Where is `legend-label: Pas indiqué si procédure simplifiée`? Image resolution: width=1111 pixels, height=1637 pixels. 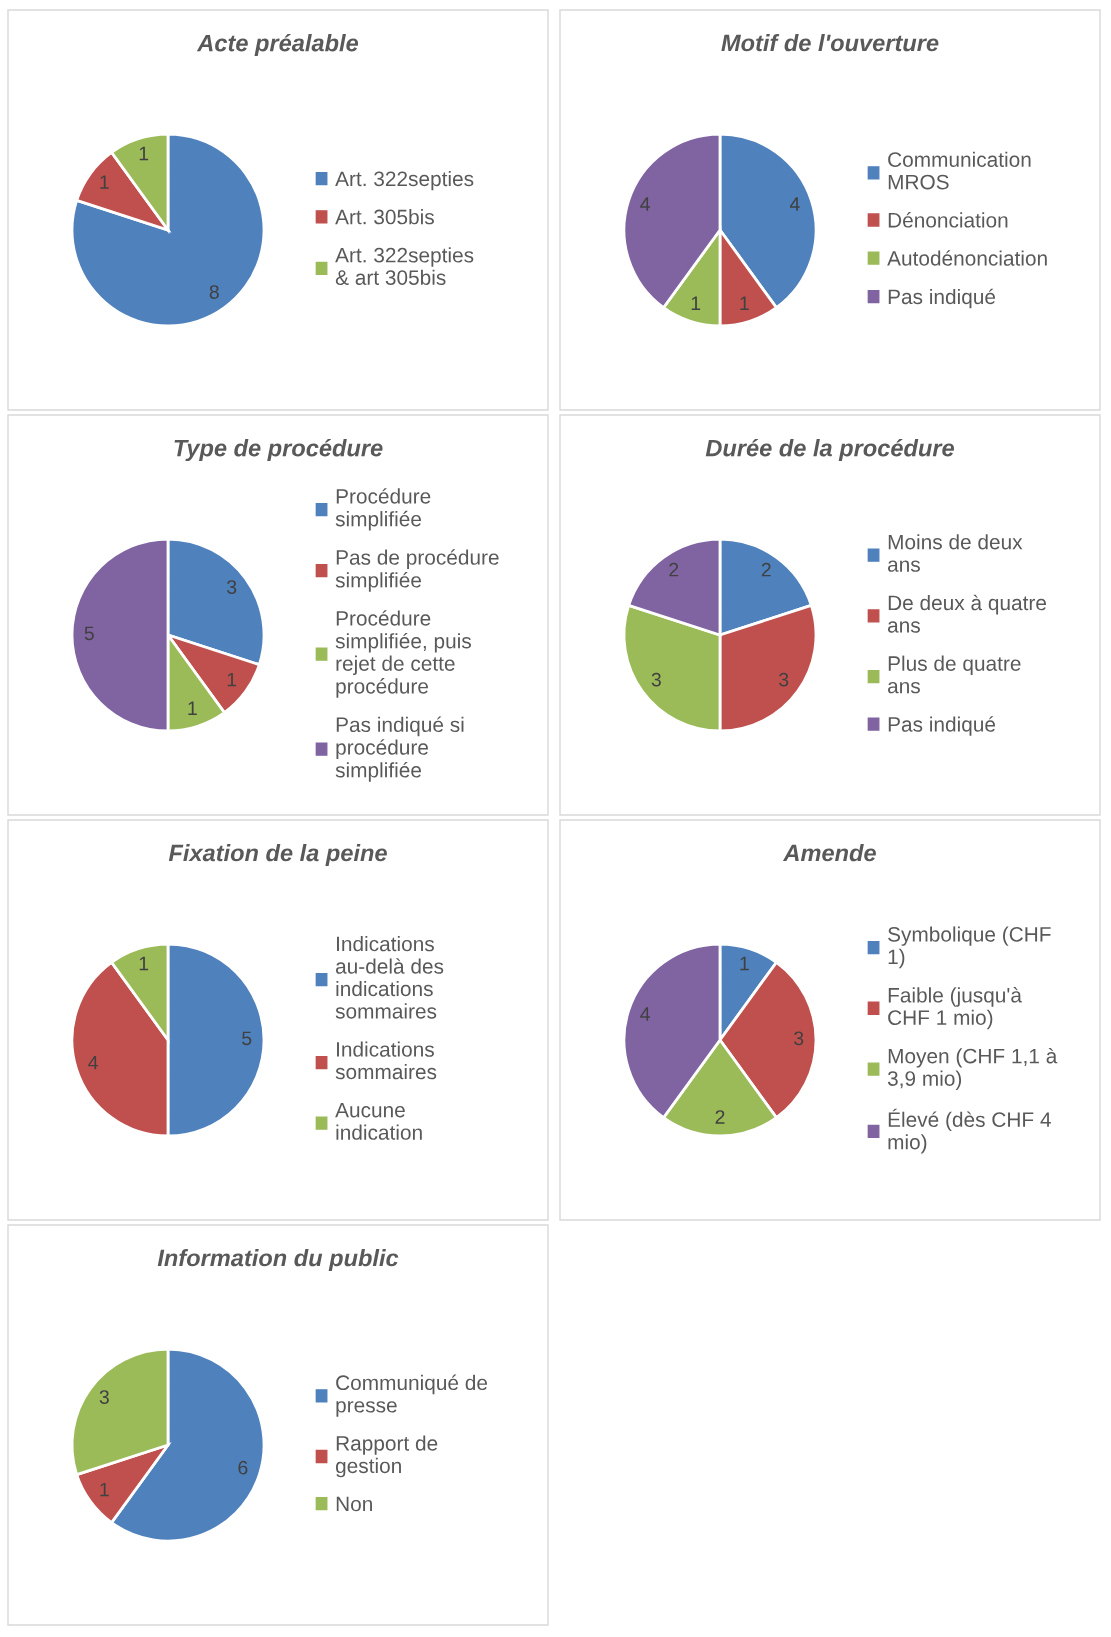 legend-label: Pas indiqué si procédure simplifiée is located at coordinates (399, 749).